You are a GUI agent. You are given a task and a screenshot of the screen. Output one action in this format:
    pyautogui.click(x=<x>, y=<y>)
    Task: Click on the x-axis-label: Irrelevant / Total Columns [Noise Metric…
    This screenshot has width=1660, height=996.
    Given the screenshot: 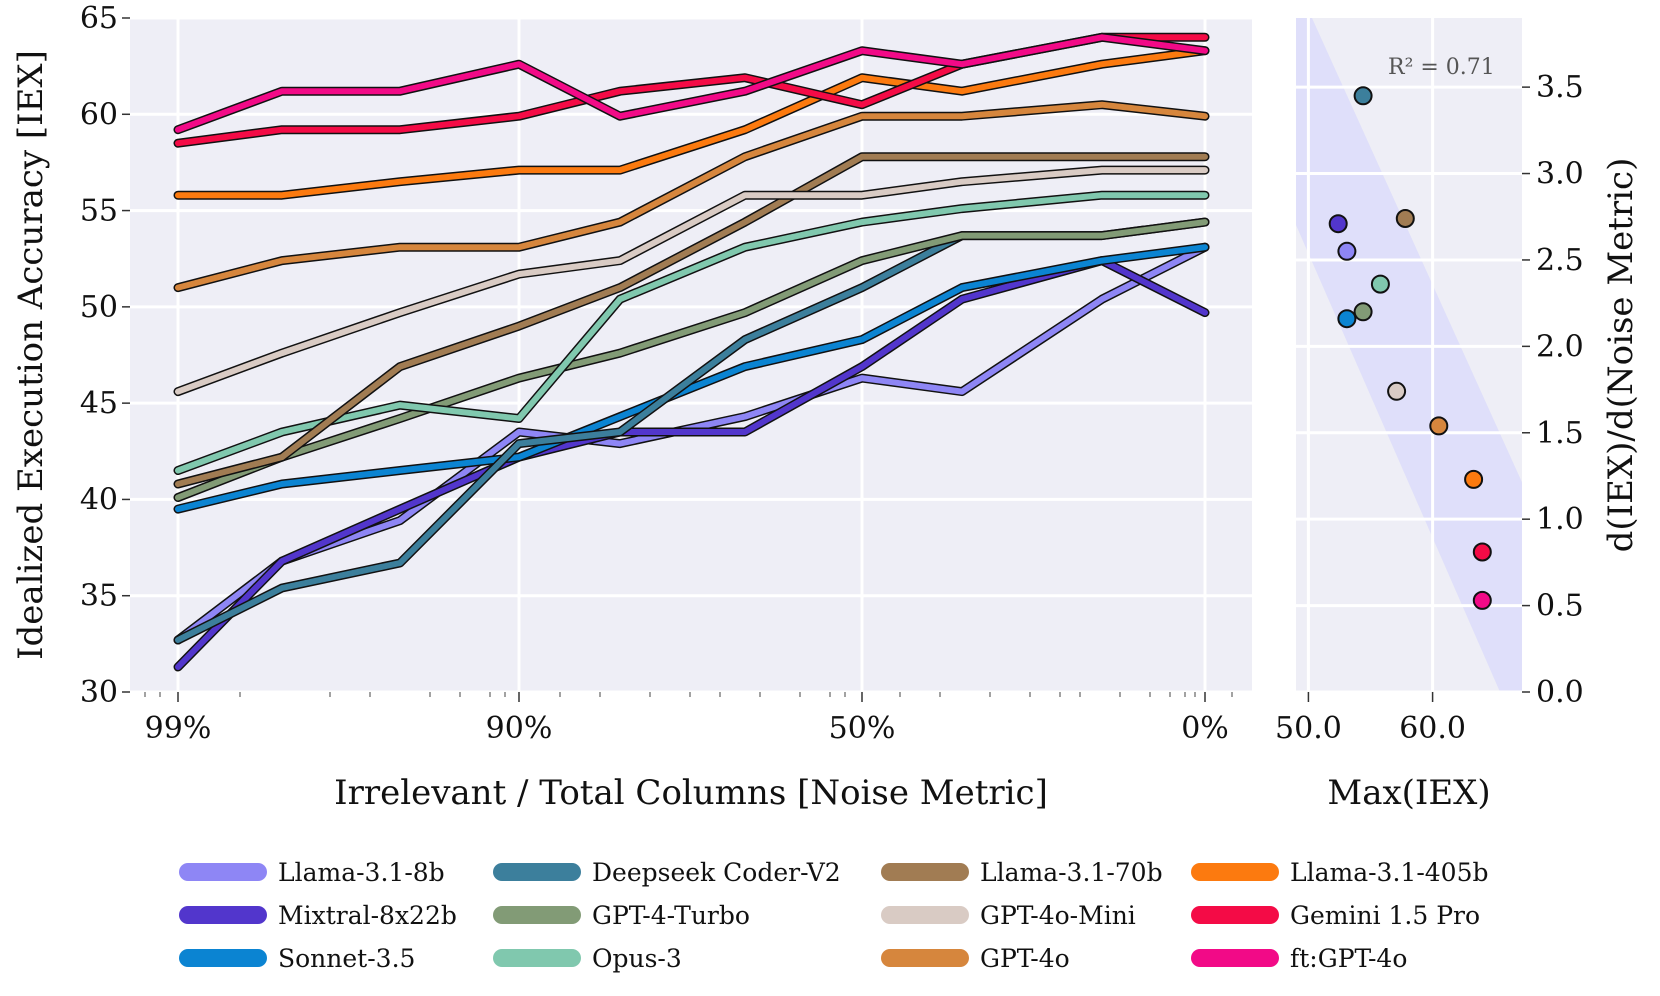 What is the action you would take?
    pyautogui.click(x=691, y=793)
    